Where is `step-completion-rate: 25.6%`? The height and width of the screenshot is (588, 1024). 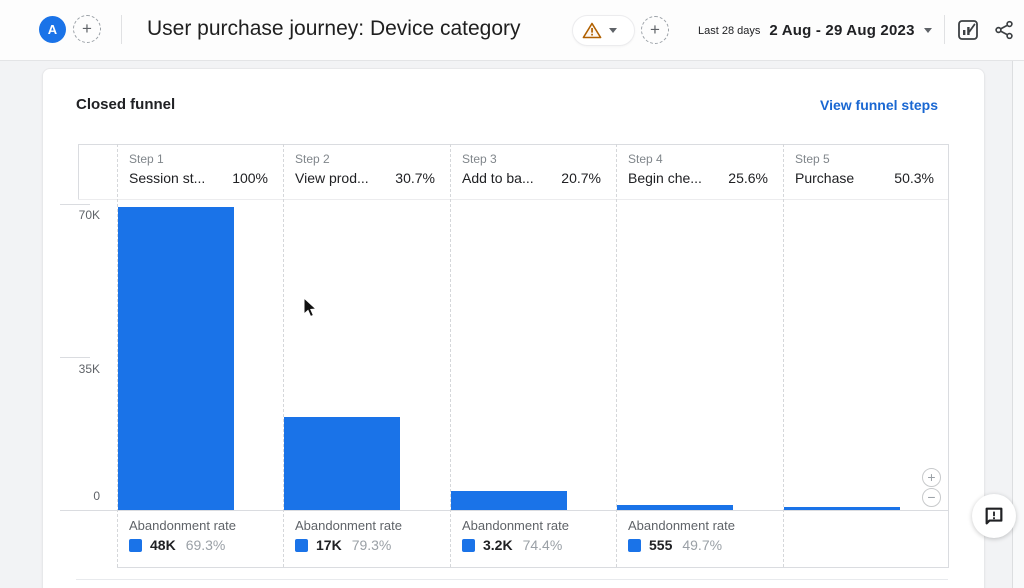 step-completion-rate: 25.6% is located at coordinates (748, 178).